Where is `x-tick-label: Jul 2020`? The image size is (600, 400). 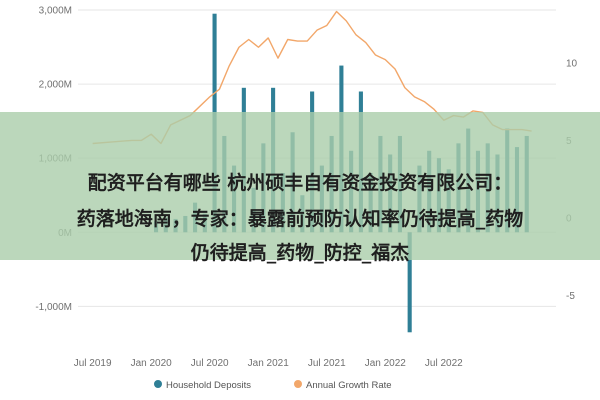 x-tick-label: Jul 2020 is located at coordinates (210, 363).